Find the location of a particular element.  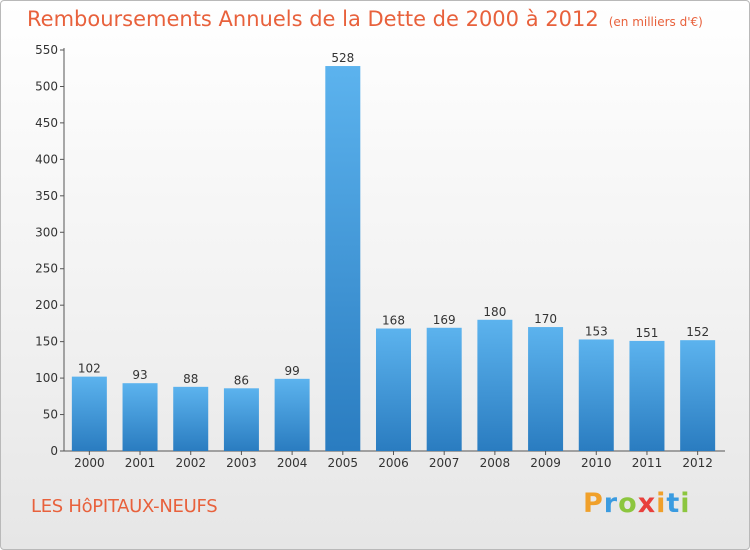

y-tick-label: 550 is located at coordinates (46, 50).